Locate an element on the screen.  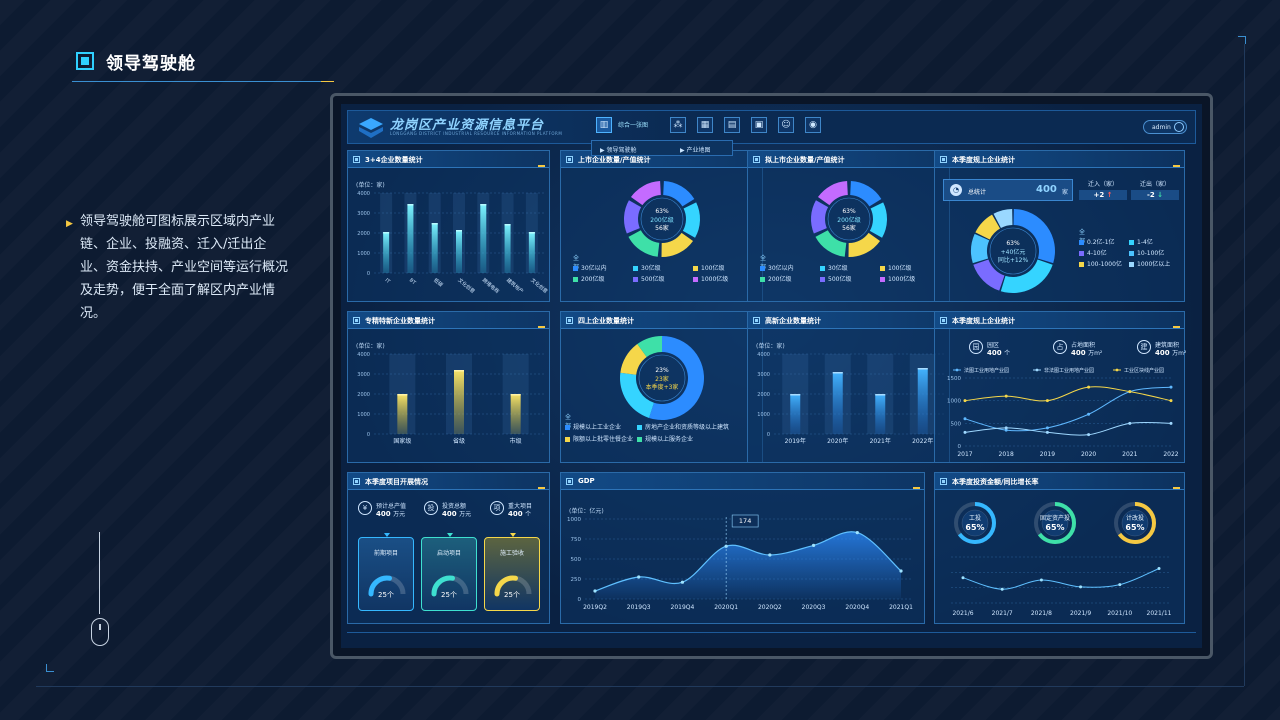
gauge-label: 工投 is located at coordinates (974, 518).